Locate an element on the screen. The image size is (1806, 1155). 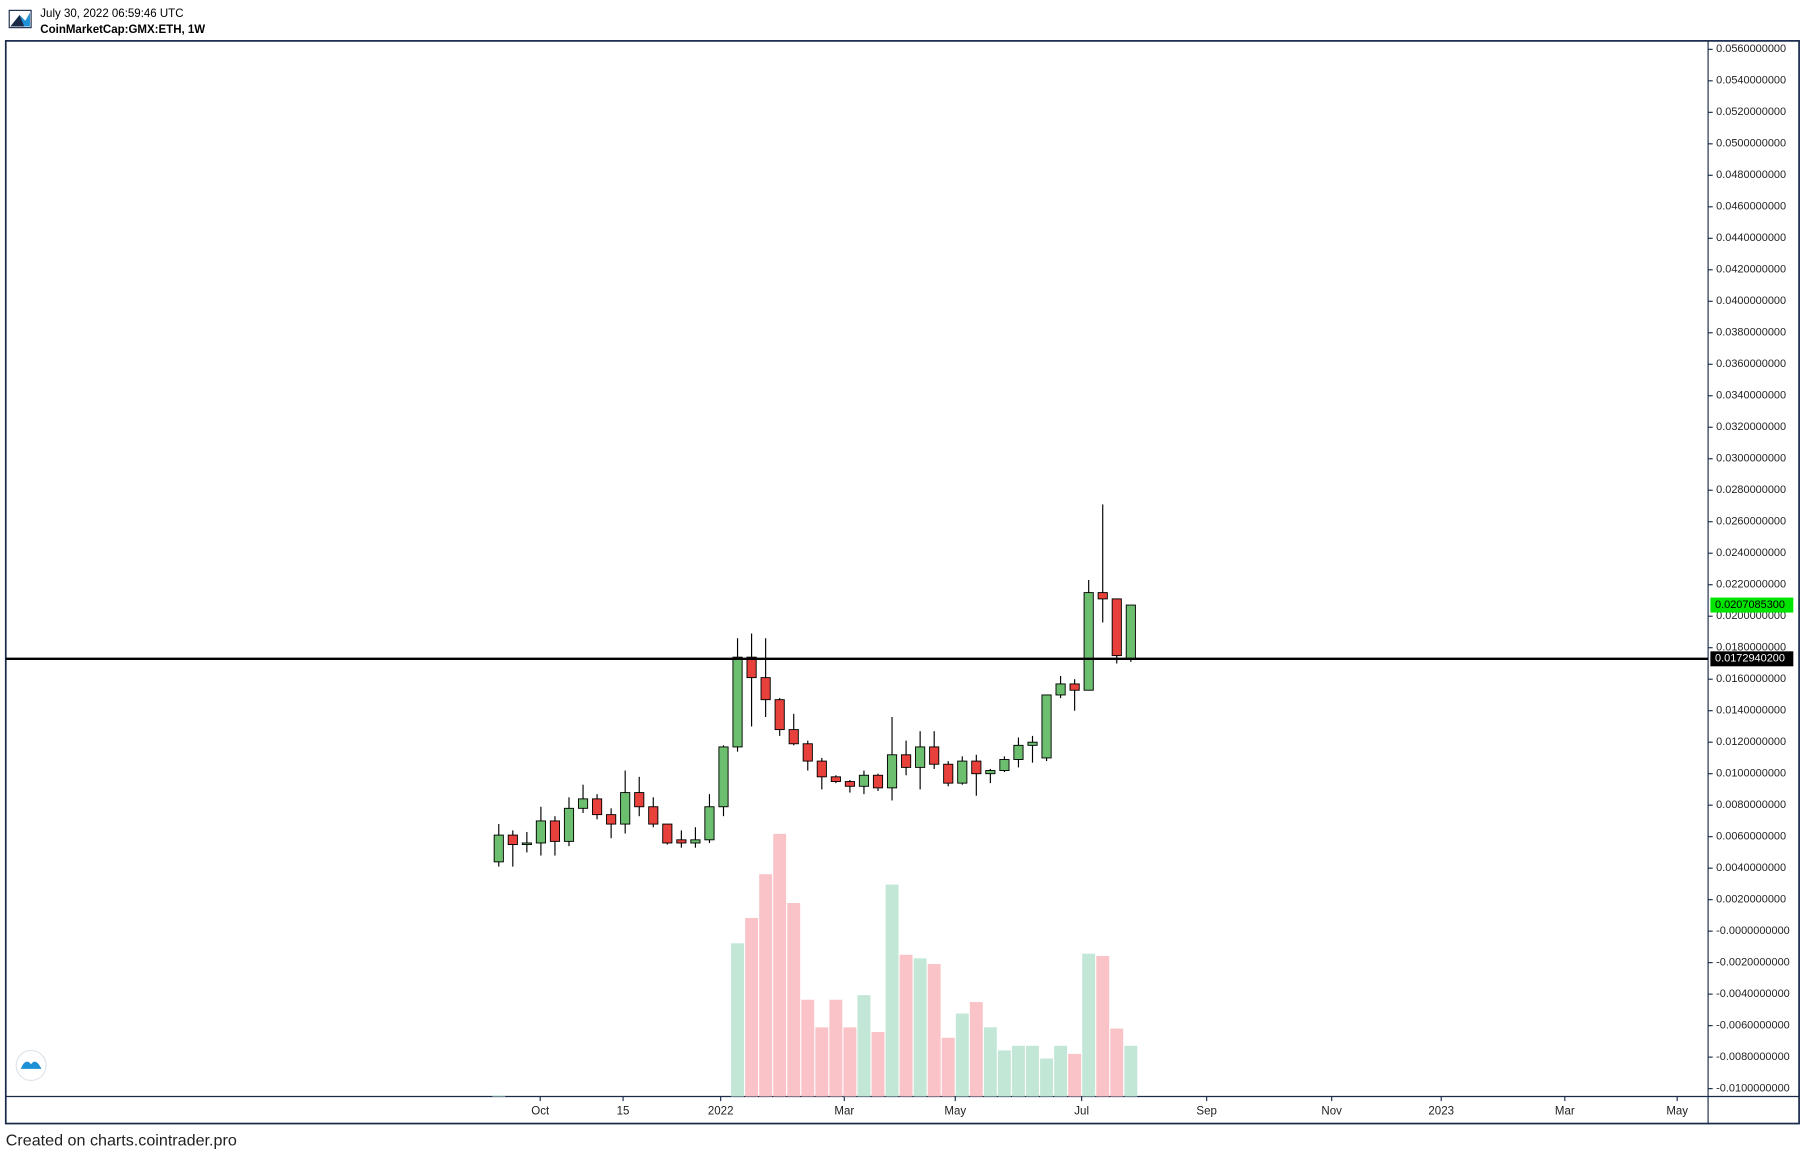
x-tick-label: Sep is located at coordinates (1206, 1112).